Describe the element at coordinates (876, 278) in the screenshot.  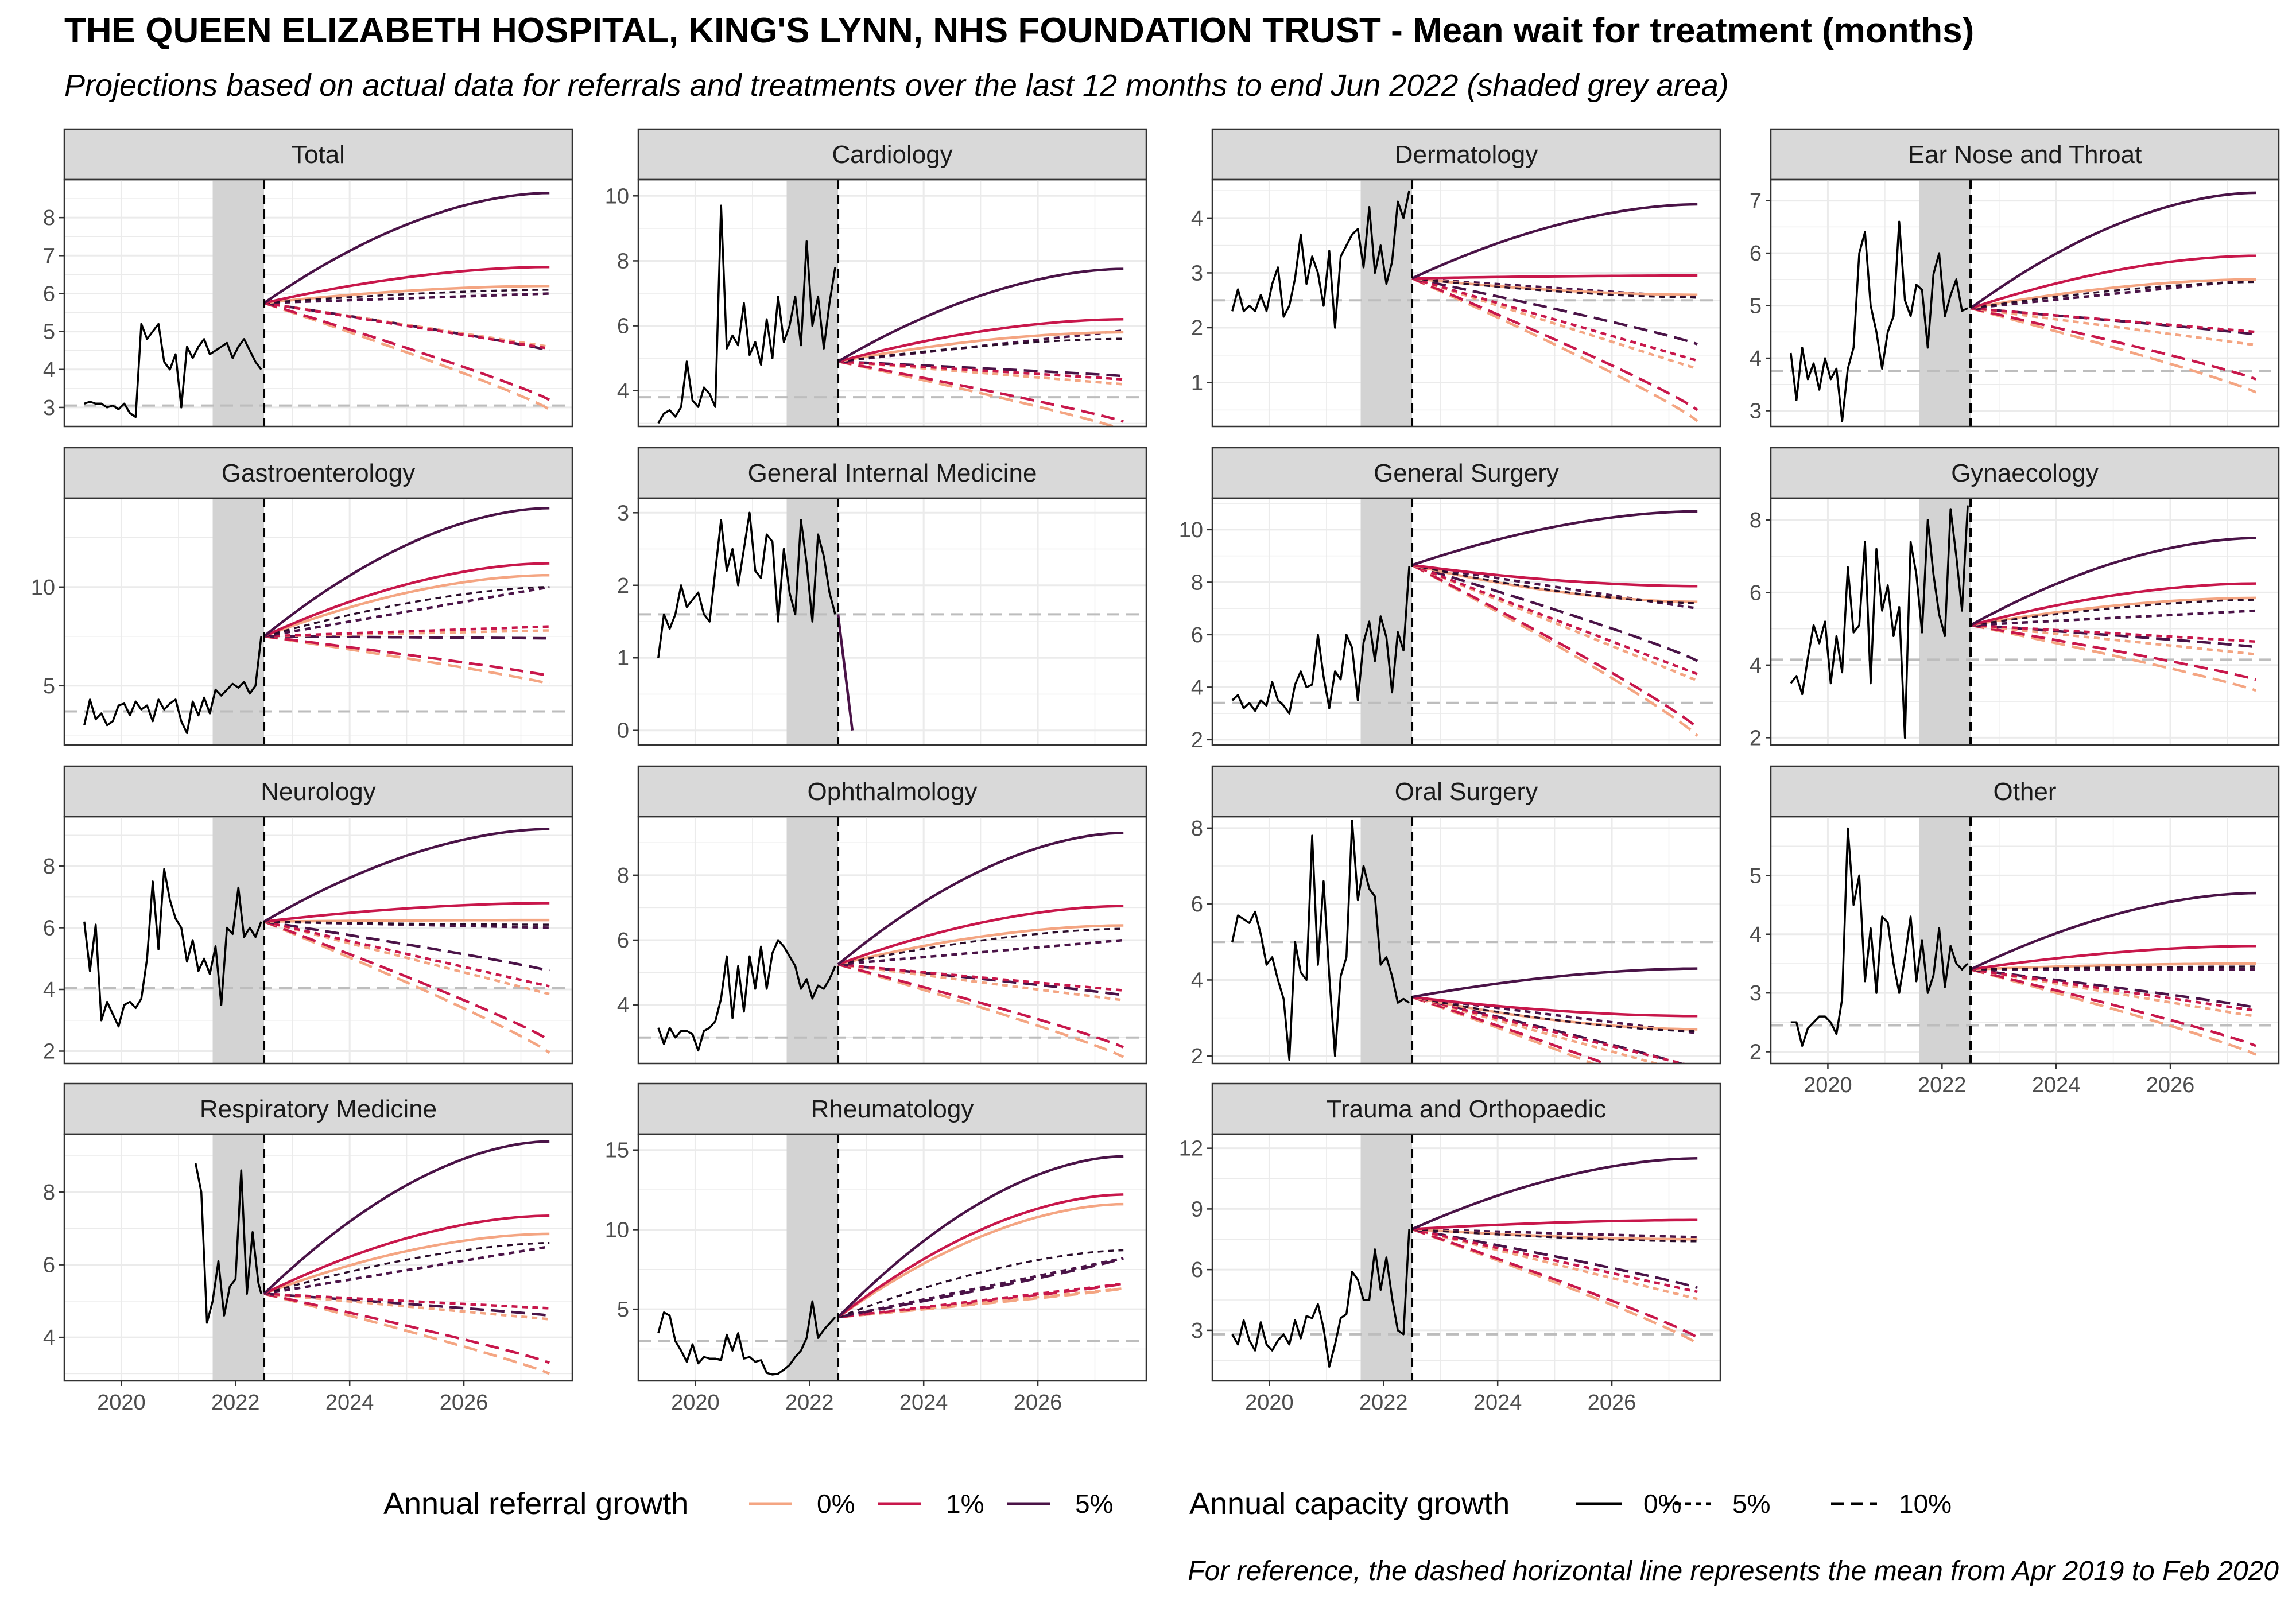
I see `panel-cardiology: Cardiology 4 6 8 10` at that location.